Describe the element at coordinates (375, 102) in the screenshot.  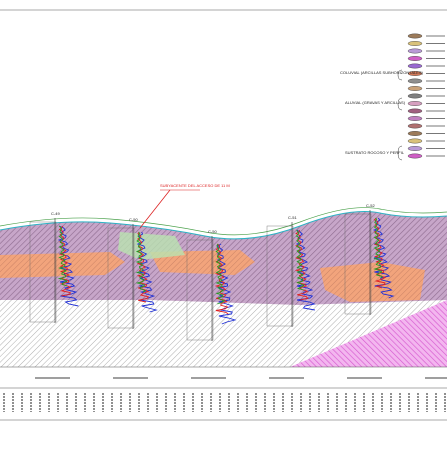
I see `legend-group-label: ALUVIAL (GRAVAS Y ARCILLAS)` at that location.